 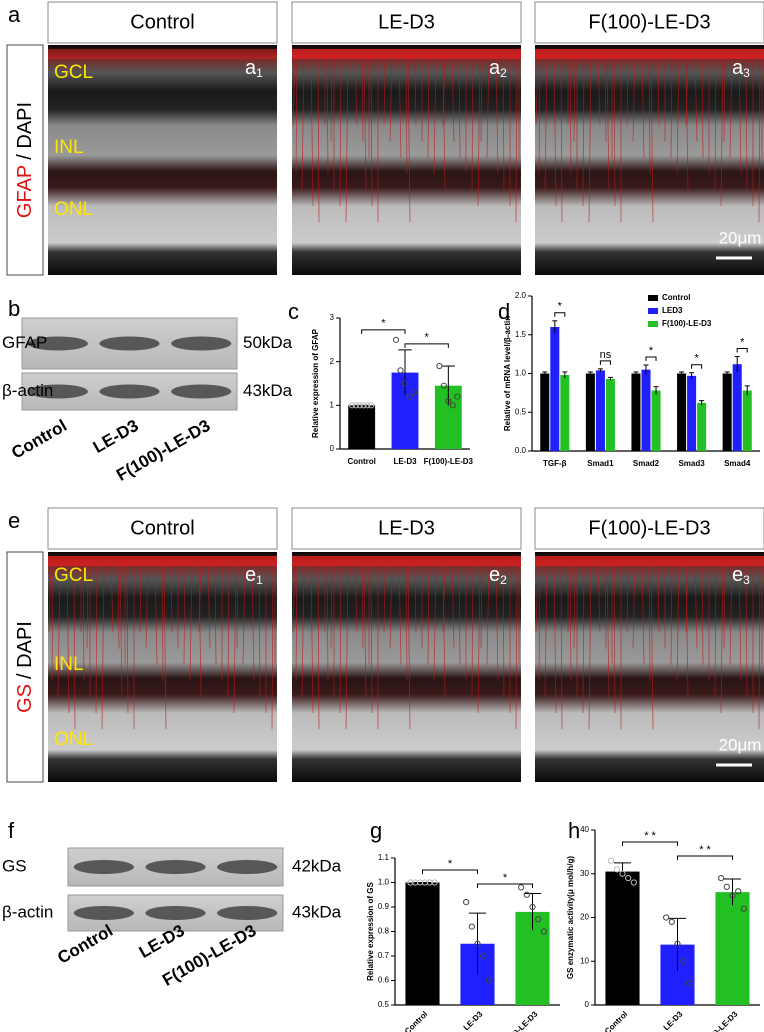 What do you see at coordinates (293, 311) in the screenshot?
I see `panel-letter: c` at bounding box center [293, 311].